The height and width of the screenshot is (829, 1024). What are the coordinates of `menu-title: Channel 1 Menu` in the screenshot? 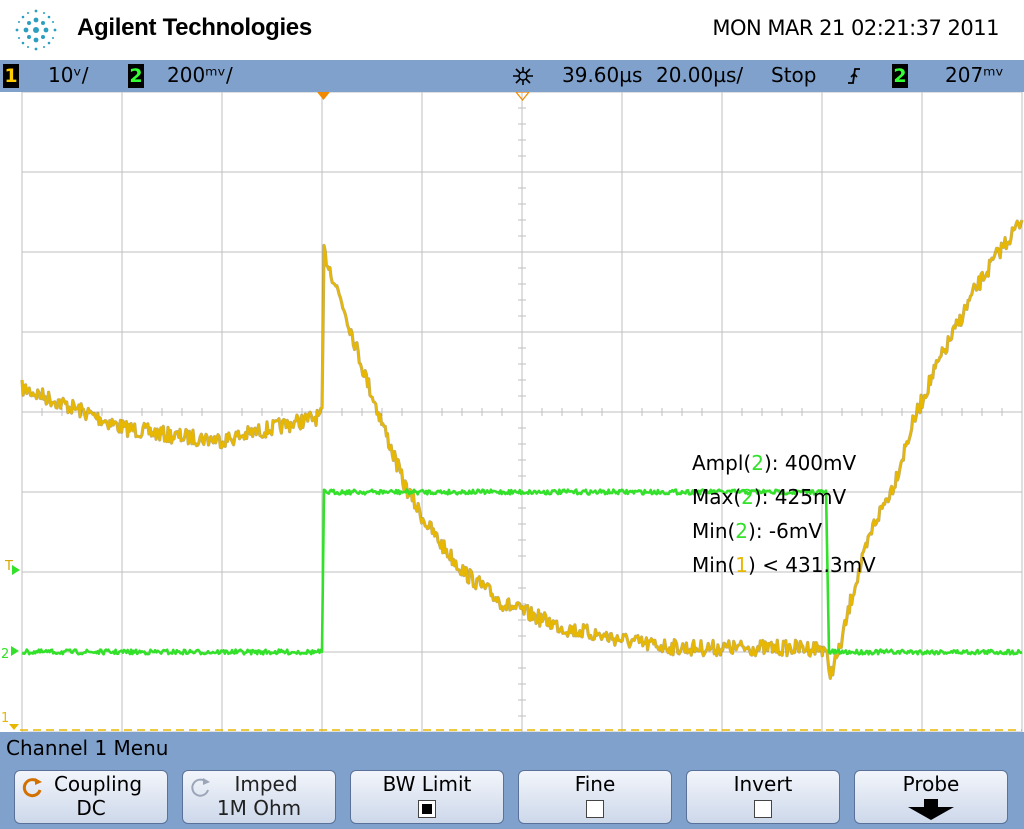 It's located at (87, 748).